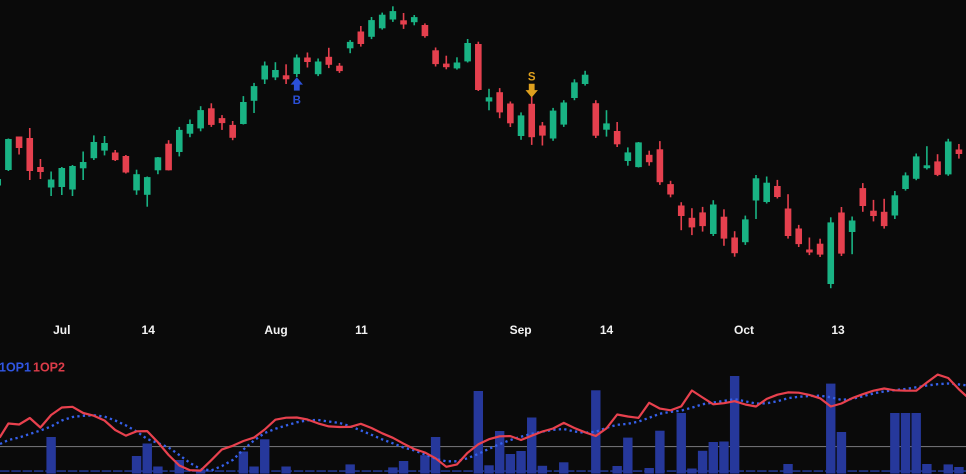 This screenshot has height=474, width=966. I want to click on svg-text: 1OP2, so click(49, 368).